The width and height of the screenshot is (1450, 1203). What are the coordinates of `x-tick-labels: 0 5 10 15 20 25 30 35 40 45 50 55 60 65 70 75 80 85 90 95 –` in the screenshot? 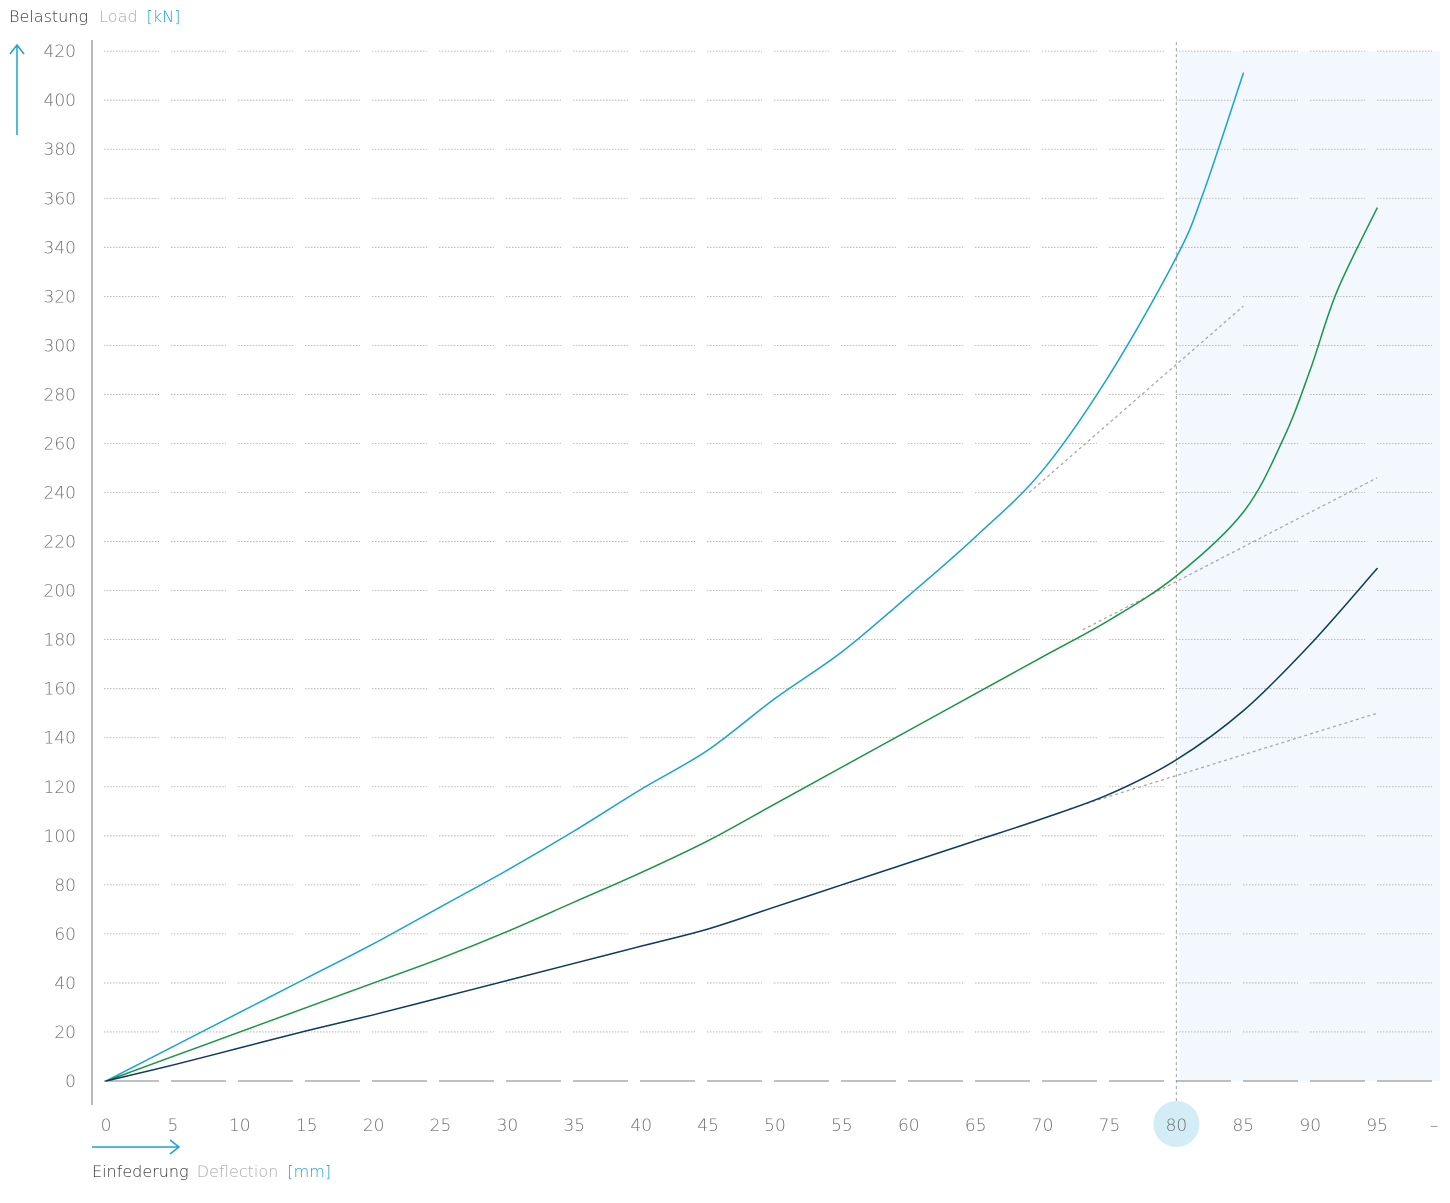 It's located at (770, 1124).